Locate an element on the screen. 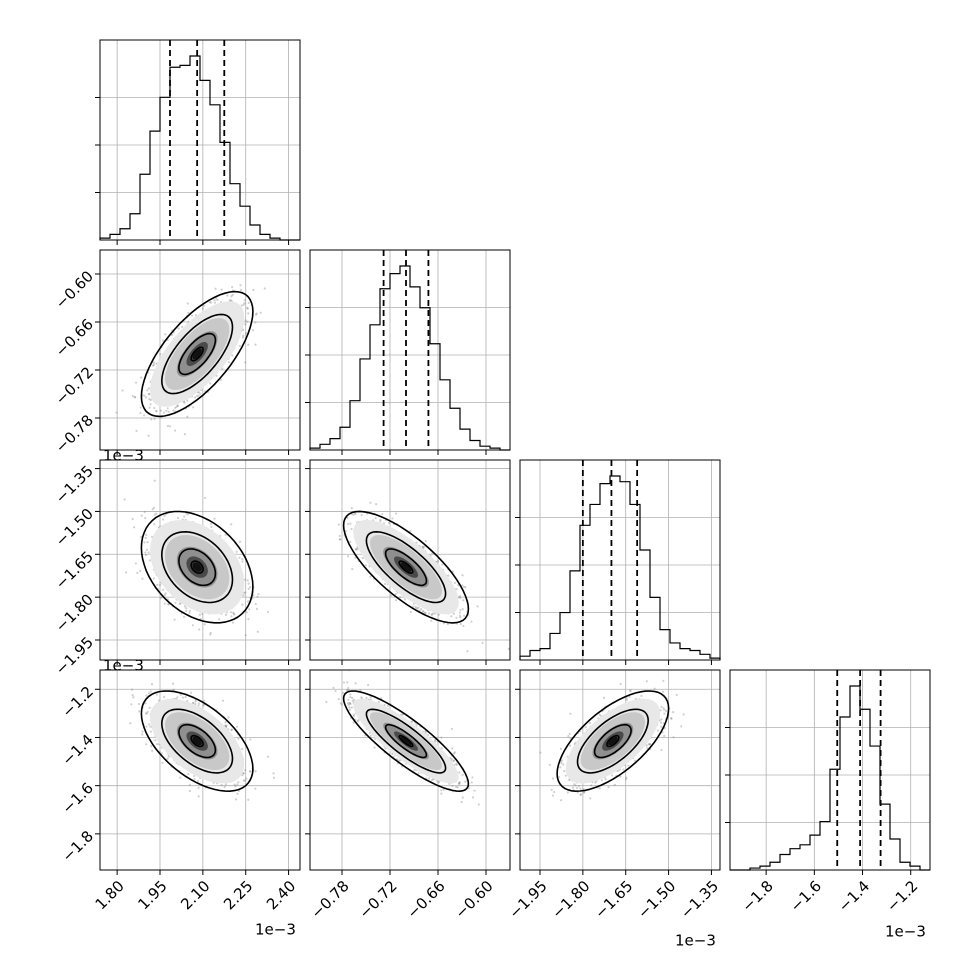 The width and height of the screenshot is (970, 970). hist-frame is located at coordinates (830, 770).